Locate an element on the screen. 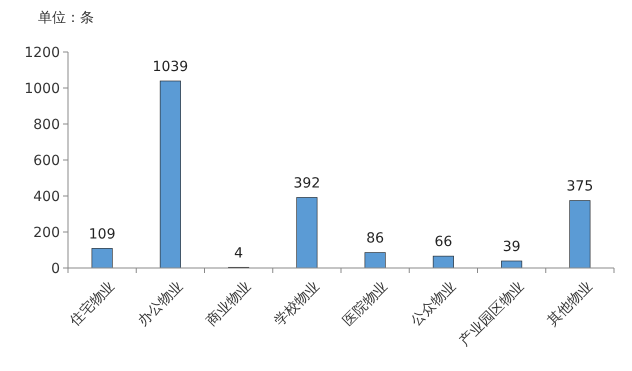 The width and height of the screenshot is (632, 371). data-label: 1039 is located at coordinates (170, 66).